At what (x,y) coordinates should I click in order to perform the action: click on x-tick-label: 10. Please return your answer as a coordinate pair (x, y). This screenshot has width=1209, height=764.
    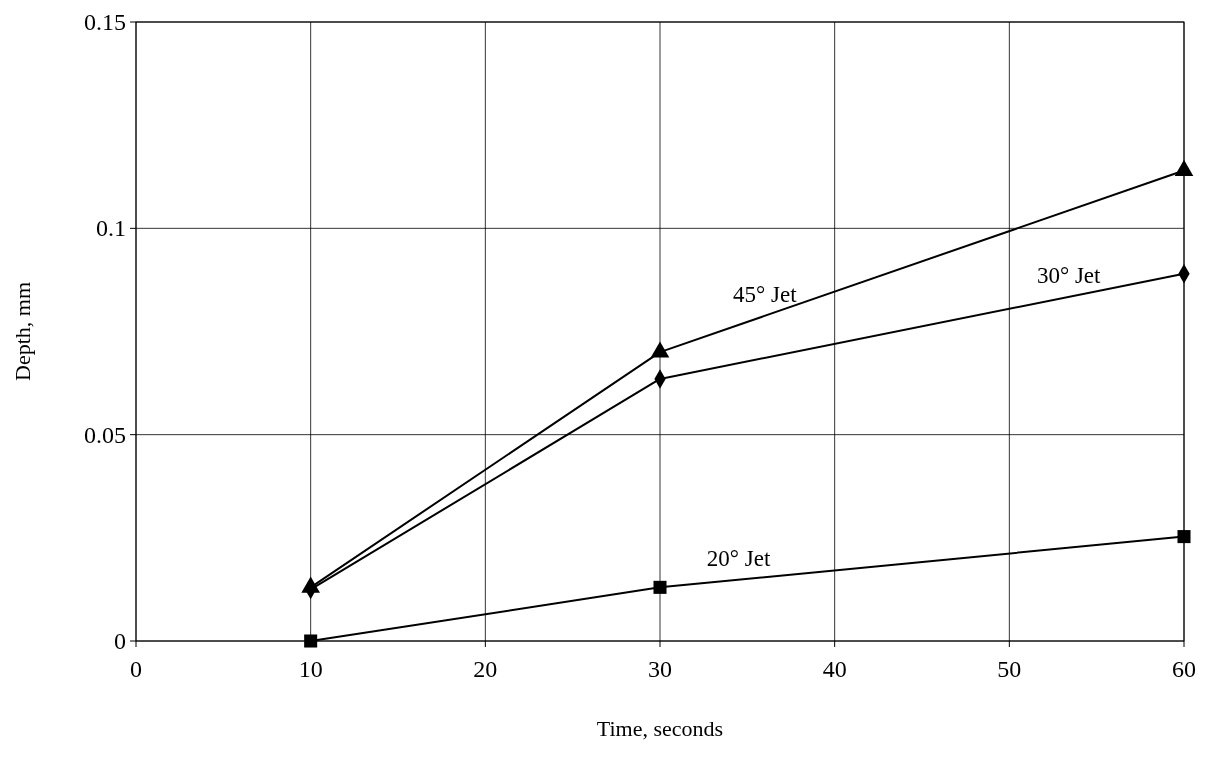
    Looking at the image, I should click on (310, 669).